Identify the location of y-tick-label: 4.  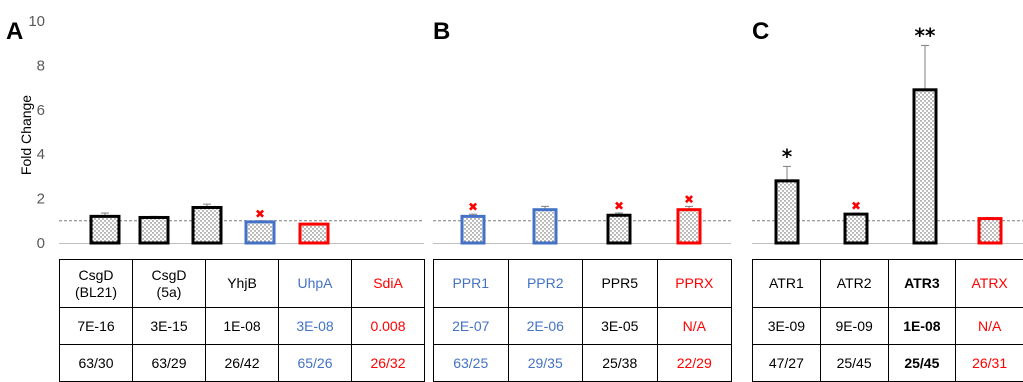
(41, 154).